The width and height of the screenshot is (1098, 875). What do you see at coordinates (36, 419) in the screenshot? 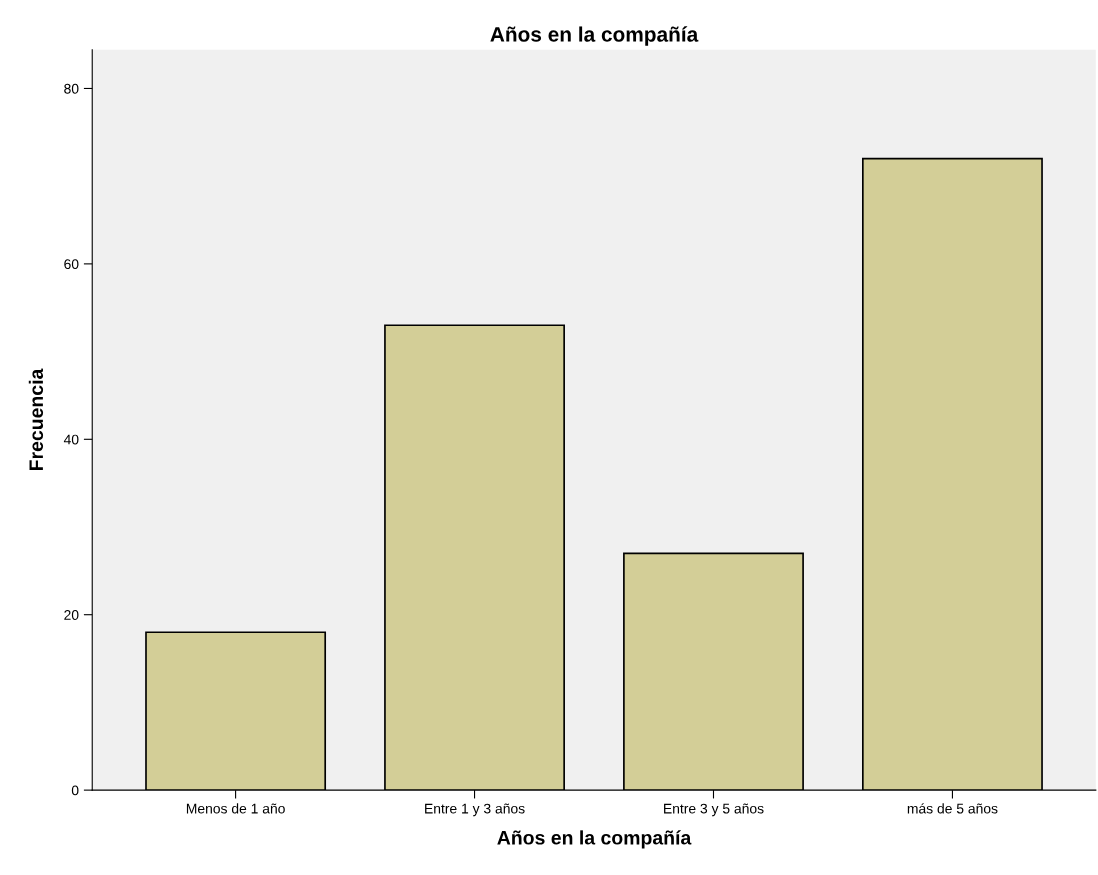
I see `y-axis-title: Frecuencia` at bounding box center [36, 419].